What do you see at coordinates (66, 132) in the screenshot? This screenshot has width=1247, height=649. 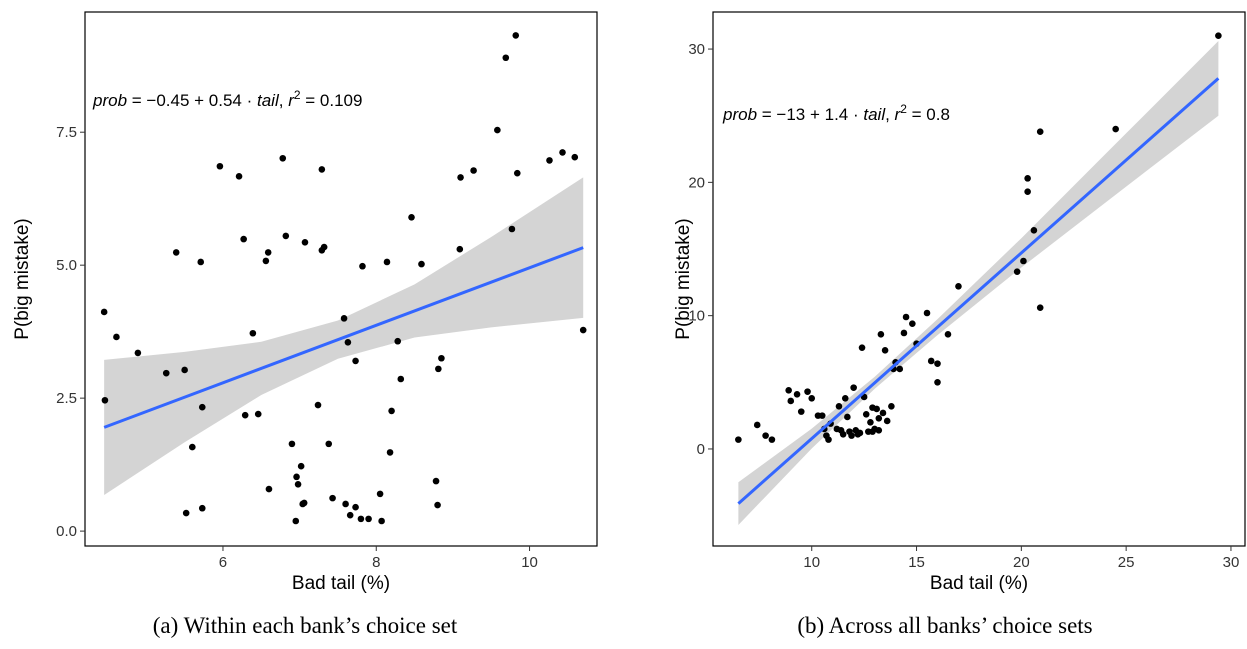 I see `y-tick-label: 7.5` at bounding box center [66, 132].